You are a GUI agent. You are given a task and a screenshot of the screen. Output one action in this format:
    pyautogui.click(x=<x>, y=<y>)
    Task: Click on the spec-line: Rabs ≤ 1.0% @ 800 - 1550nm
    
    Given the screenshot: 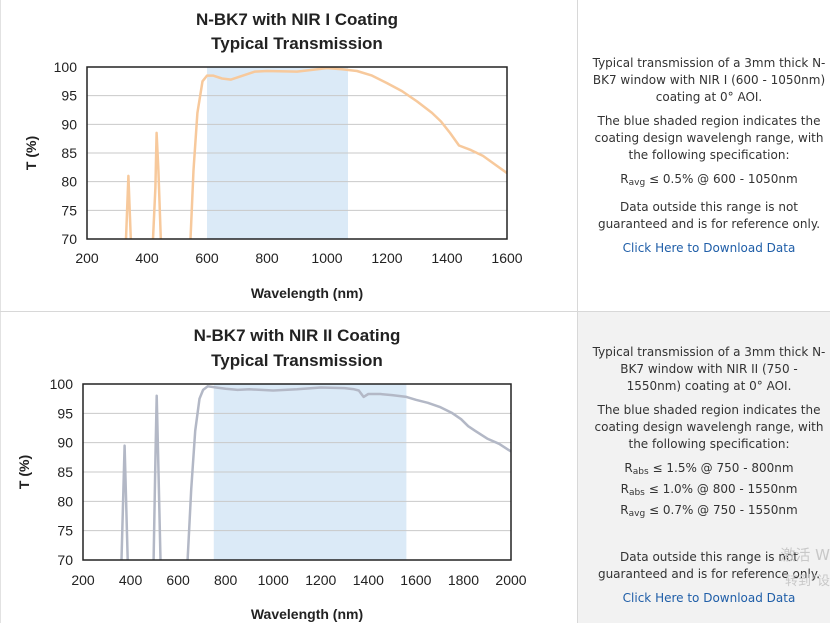 What is the action you would take?
    pyautogui.click(x=709, y=490)
    